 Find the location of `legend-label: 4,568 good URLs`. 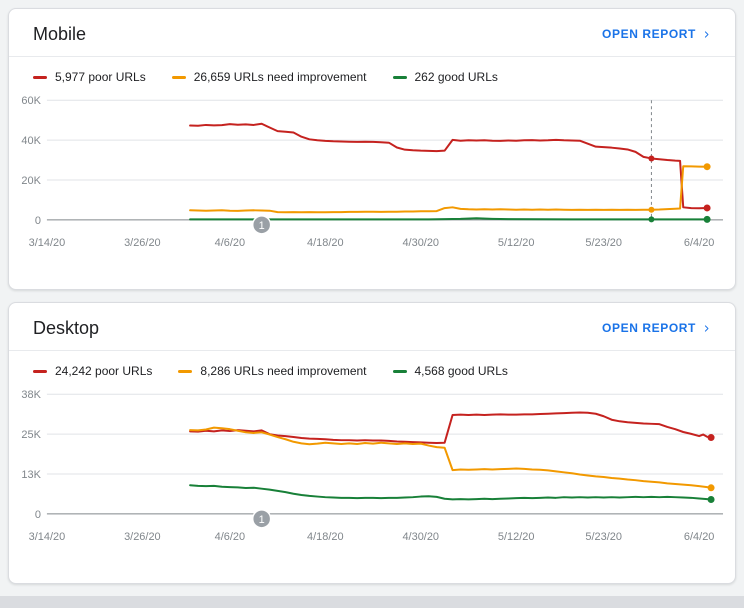

legend-label: 4,568 good URLs is located at coordinates (461, 371).